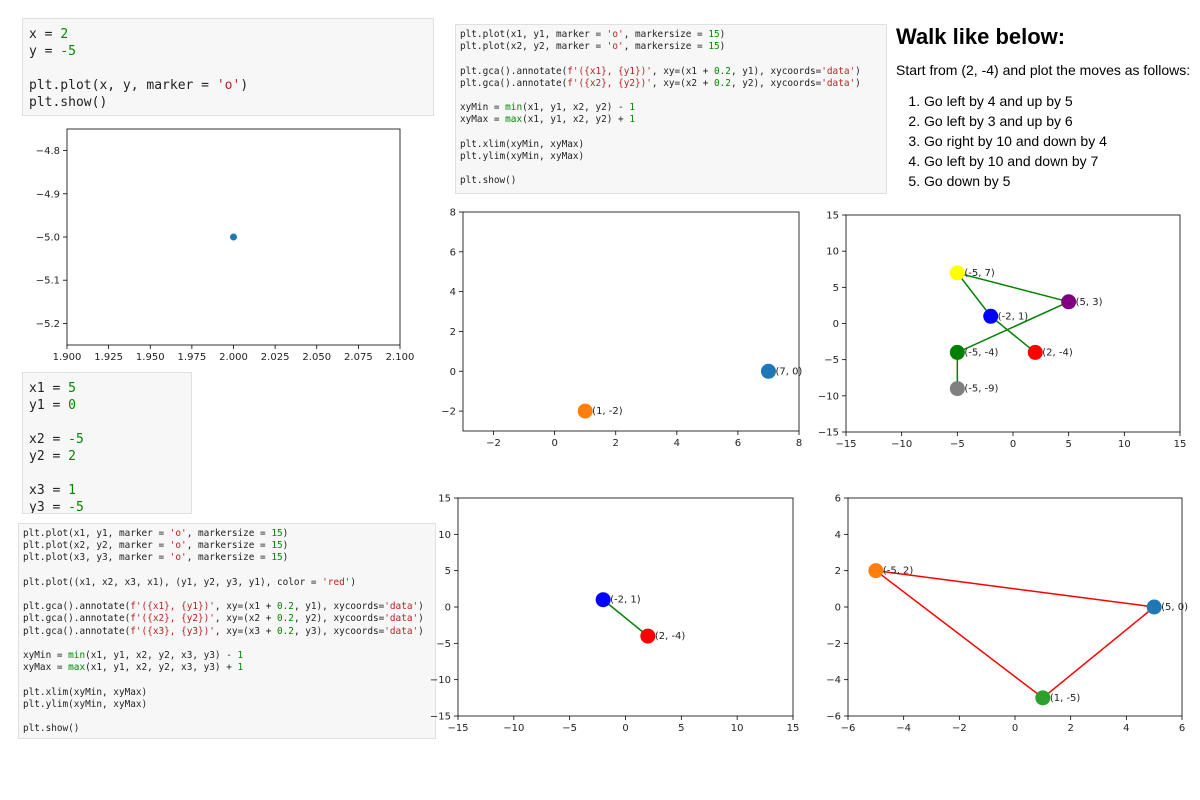 Image resolution: width=1200 pixels, height=800 pixels. What do you see at coordinates (453, 213) in the screenshot?
I see `y-tick-label: 8` at bounding box center [453, 213].